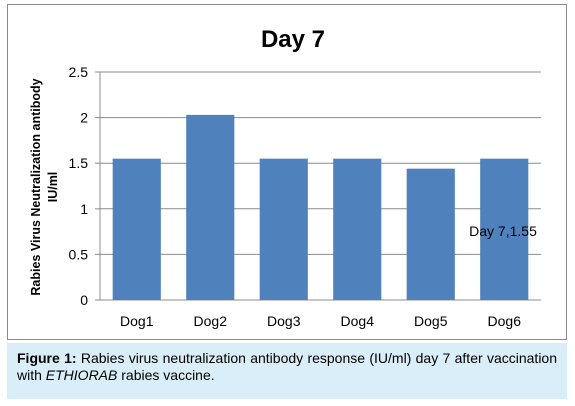 Image resolution: width=575 pixels, height=406 pixels. I want to click on y-tick-label: 0.5, so click(79, 254).